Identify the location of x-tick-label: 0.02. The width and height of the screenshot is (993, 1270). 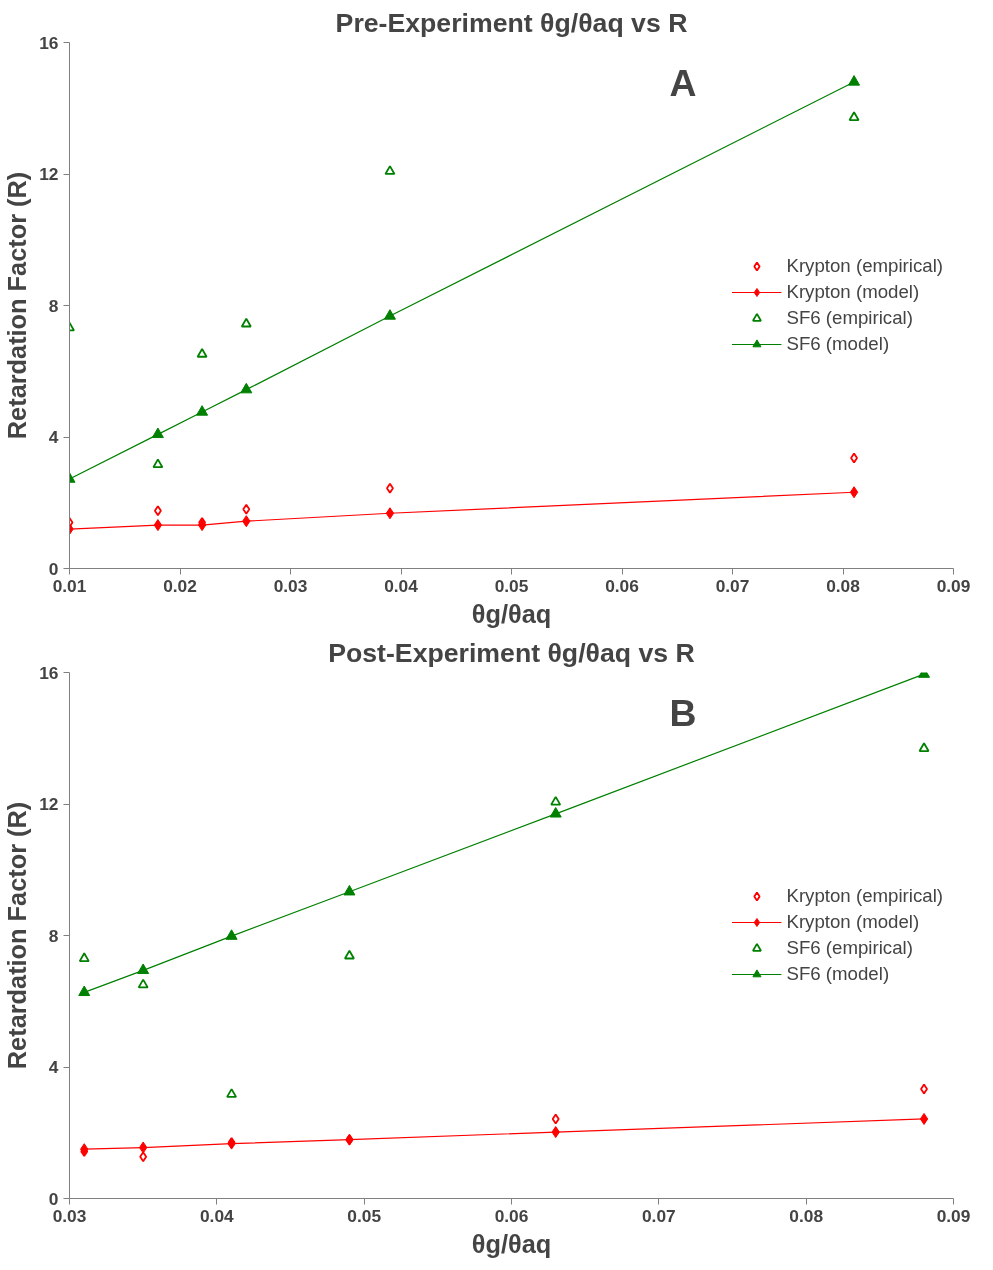
(180, 585).